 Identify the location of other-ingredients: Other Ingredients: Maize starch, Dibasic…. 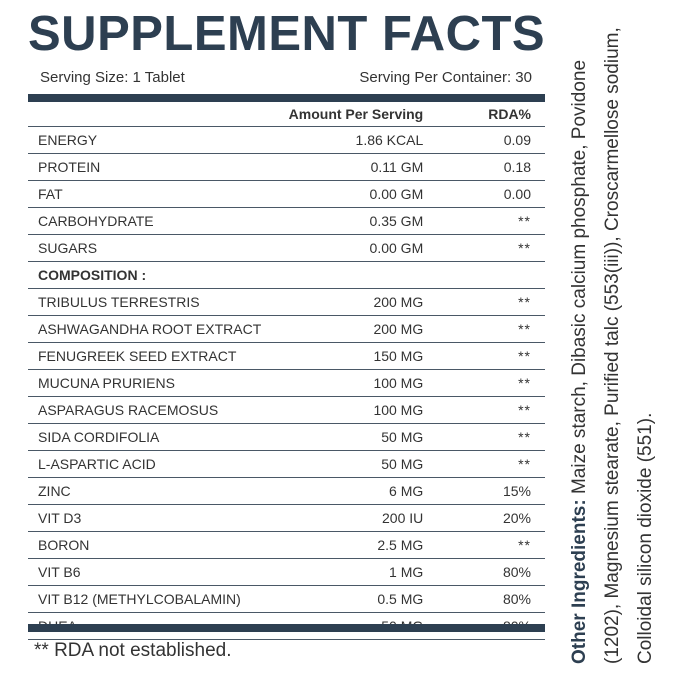
(612, 344).